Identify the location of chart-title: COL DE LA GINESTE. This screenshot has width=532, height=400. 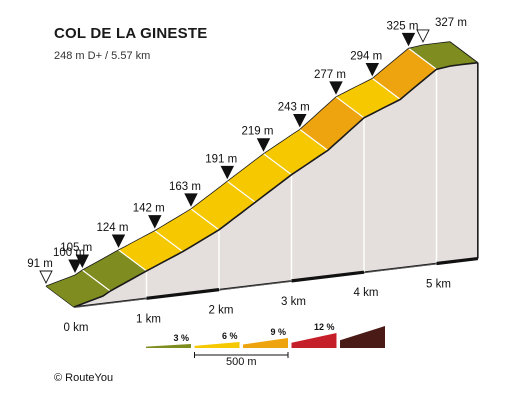
(131, 33).